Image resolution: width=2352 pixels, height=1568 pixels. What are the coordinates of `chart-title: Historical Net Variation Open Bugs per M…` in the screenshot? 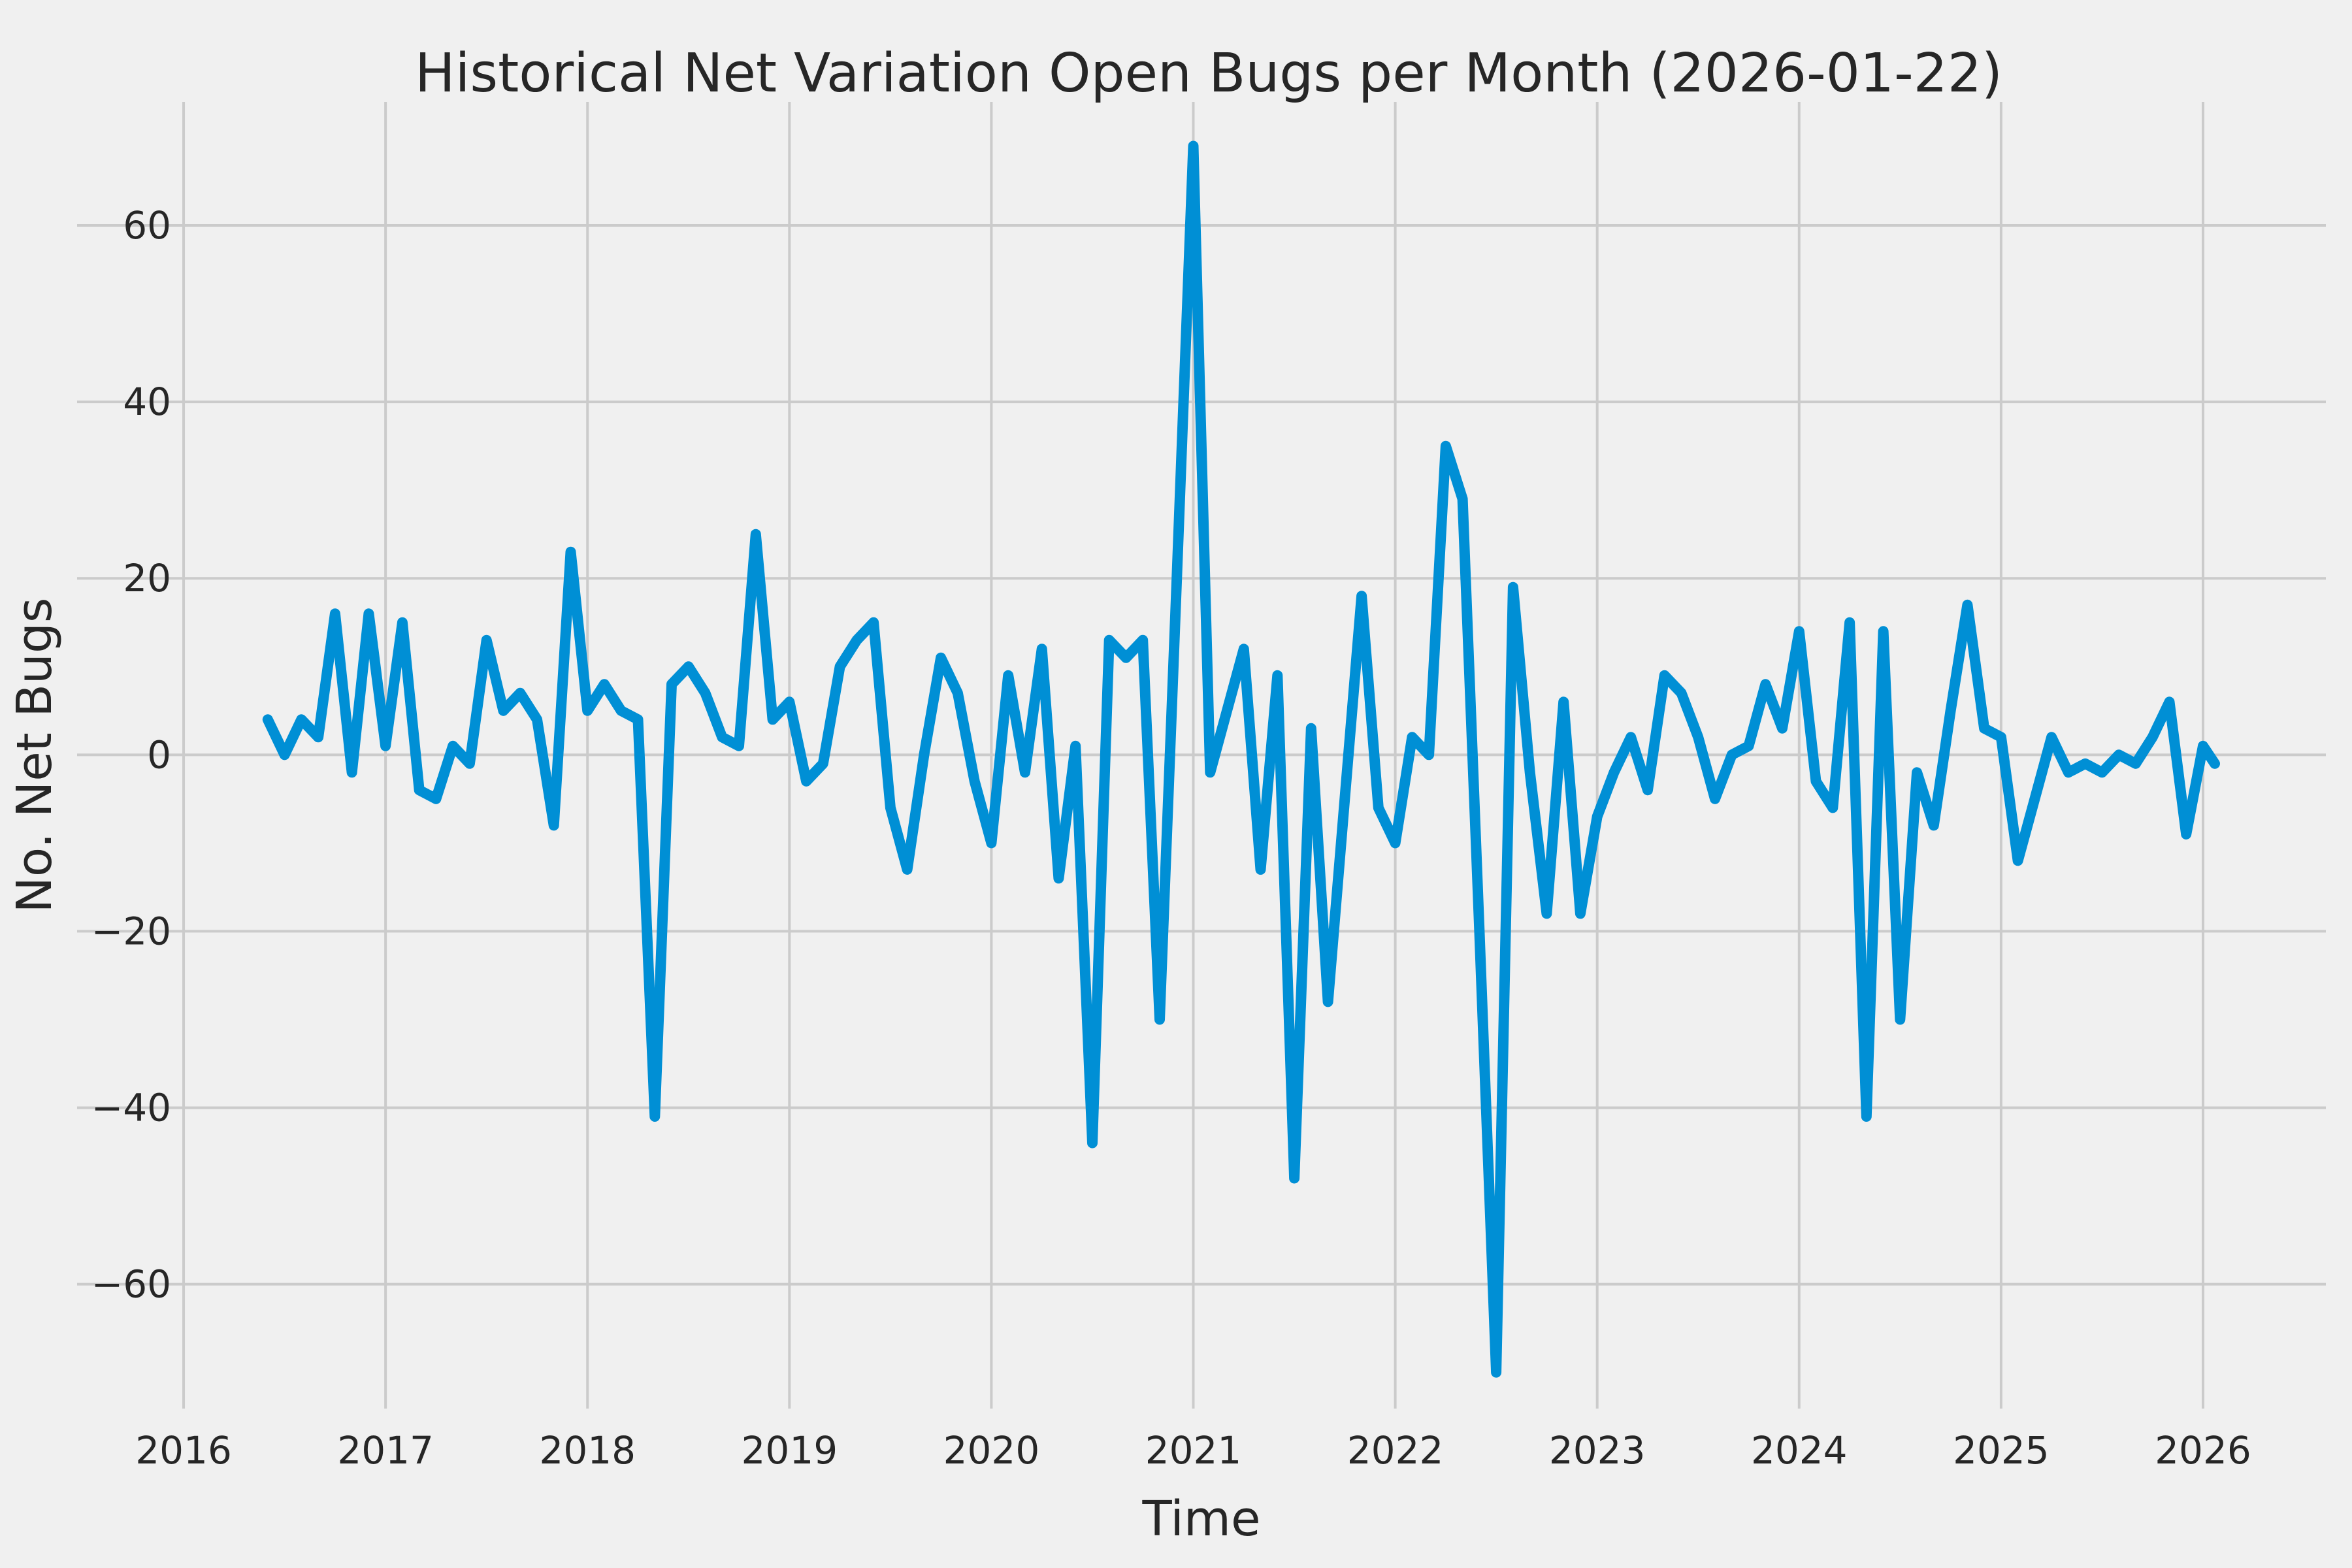 It's located at (1208, 73).